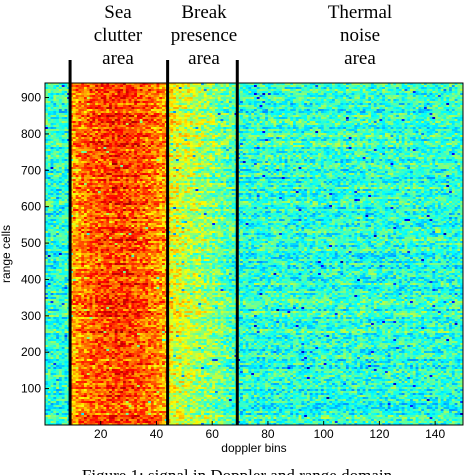 The width and height of the screenshot is (474, 475). What do you see at coordinates (204, 35) in the screenshot?
I see `region-label-break-2: presence` at bounding box center [204, 35].